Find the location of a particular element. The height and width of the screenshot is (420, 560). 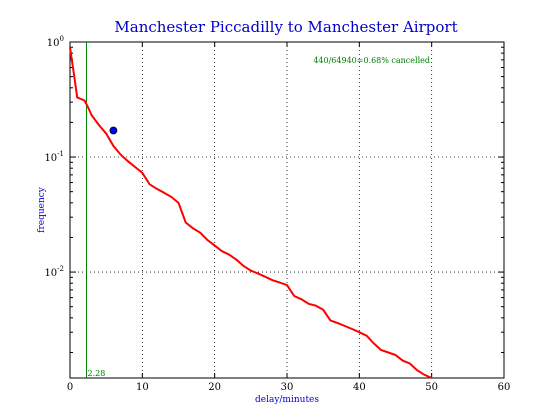

y-tick-label: 10⁰ is located at coordinates (55, 42).